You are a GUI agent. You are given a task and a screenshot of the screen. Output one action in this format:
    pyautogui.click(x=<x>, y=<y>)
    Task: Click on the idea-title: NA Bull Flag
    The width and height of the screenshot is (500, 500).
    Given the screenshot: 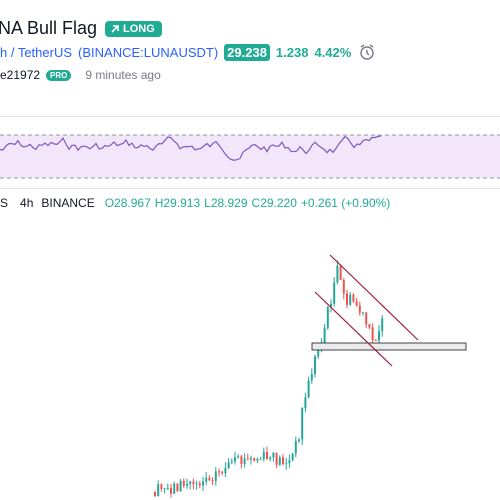 What is the action you would take?
    pyautogui.click(x=49, y=28)
    